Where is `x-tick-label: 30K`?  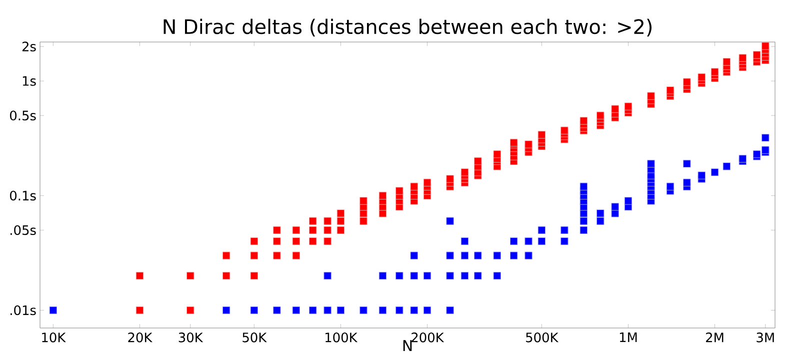 x-tick-label: 30K is located at coordinates (191, 337).